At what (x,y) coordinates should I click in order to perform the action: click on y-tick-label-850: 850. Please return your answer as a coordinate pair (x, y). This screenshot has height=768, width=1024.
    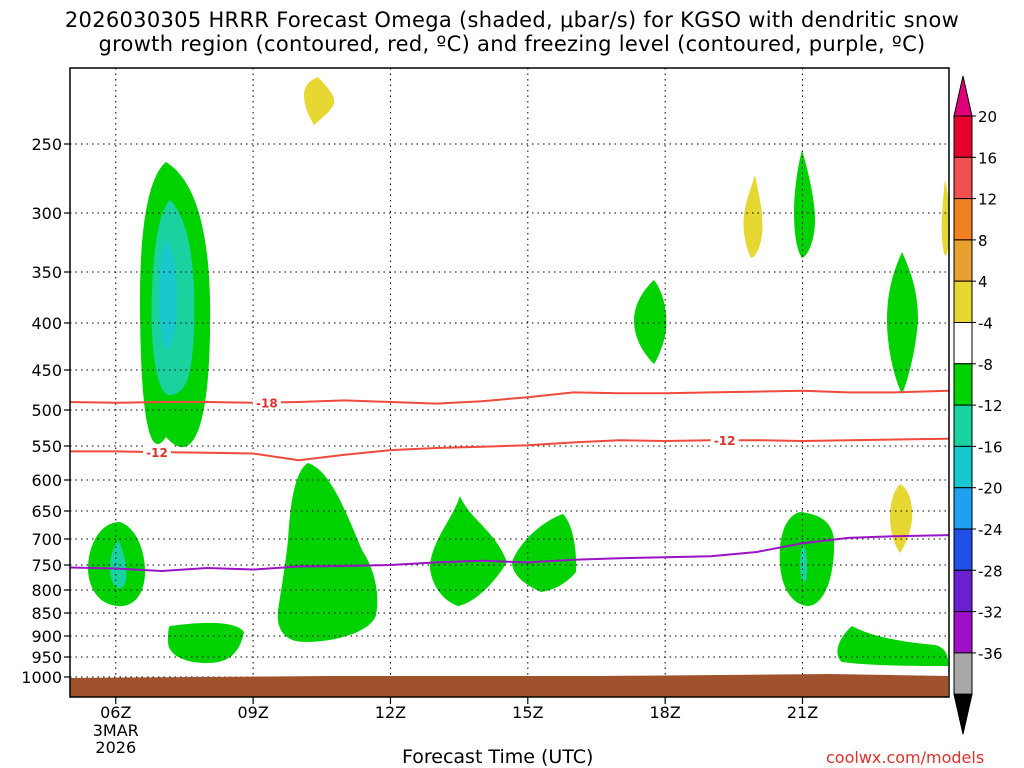
    Looking at the image, I should click on (46, 613).